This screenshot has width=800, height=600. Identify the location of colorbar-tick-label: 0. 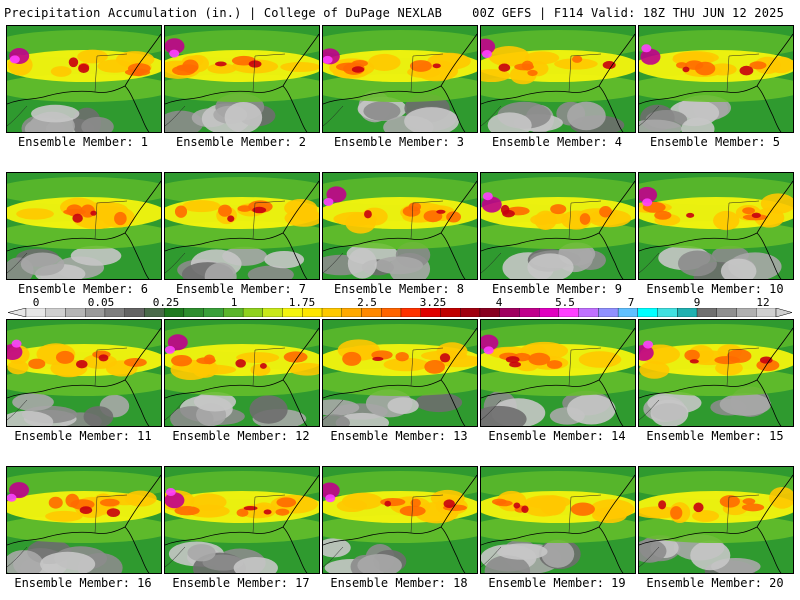
(36, 302).